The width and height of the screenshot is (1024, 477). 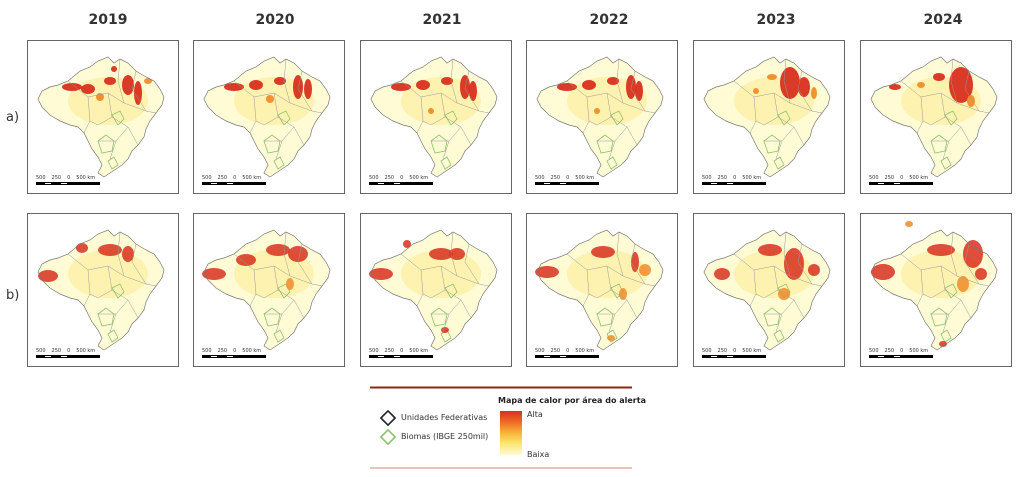 What do you see at coordinates (388, 418) in the screenshot?
I see `uf-symbol-icon` at bounding box center [388, 418].